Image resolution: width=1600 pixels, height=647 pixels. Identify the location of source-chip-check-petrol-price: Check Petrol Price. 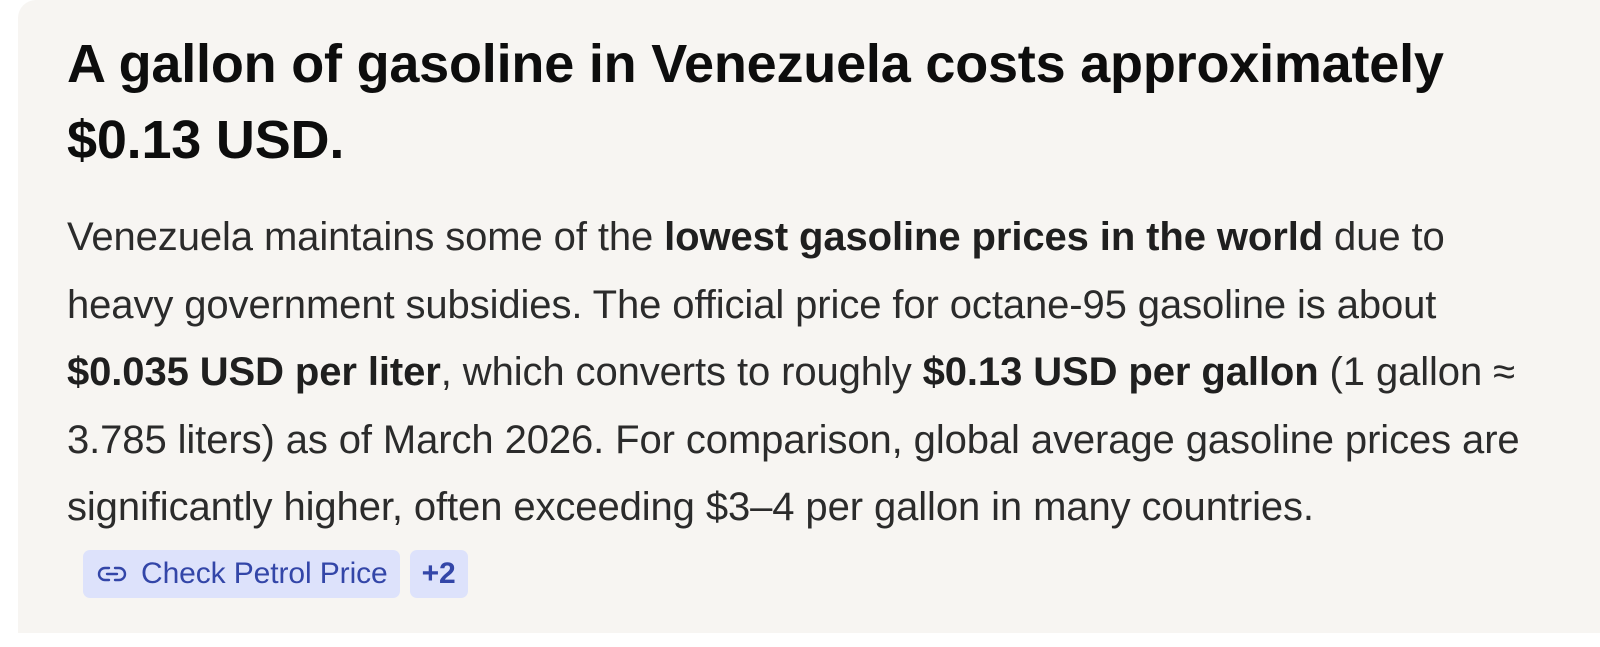
(241, 573).